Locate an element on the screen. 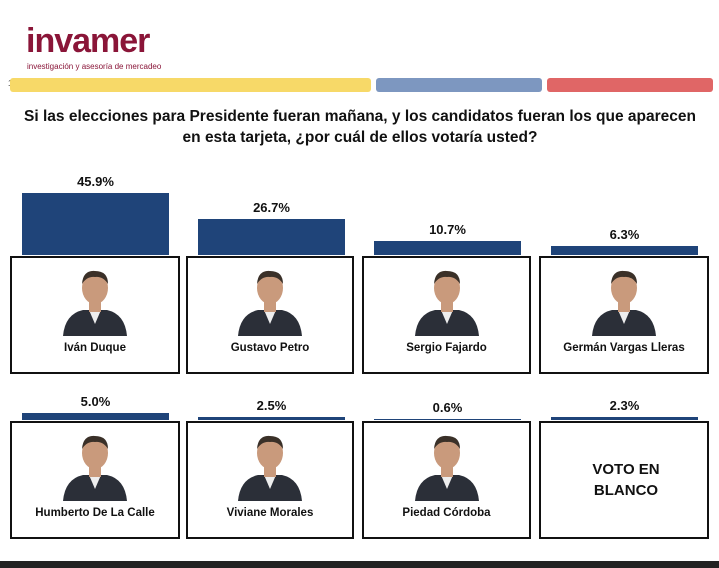  value-label: 2.3% is located at coordinates (624, 405).